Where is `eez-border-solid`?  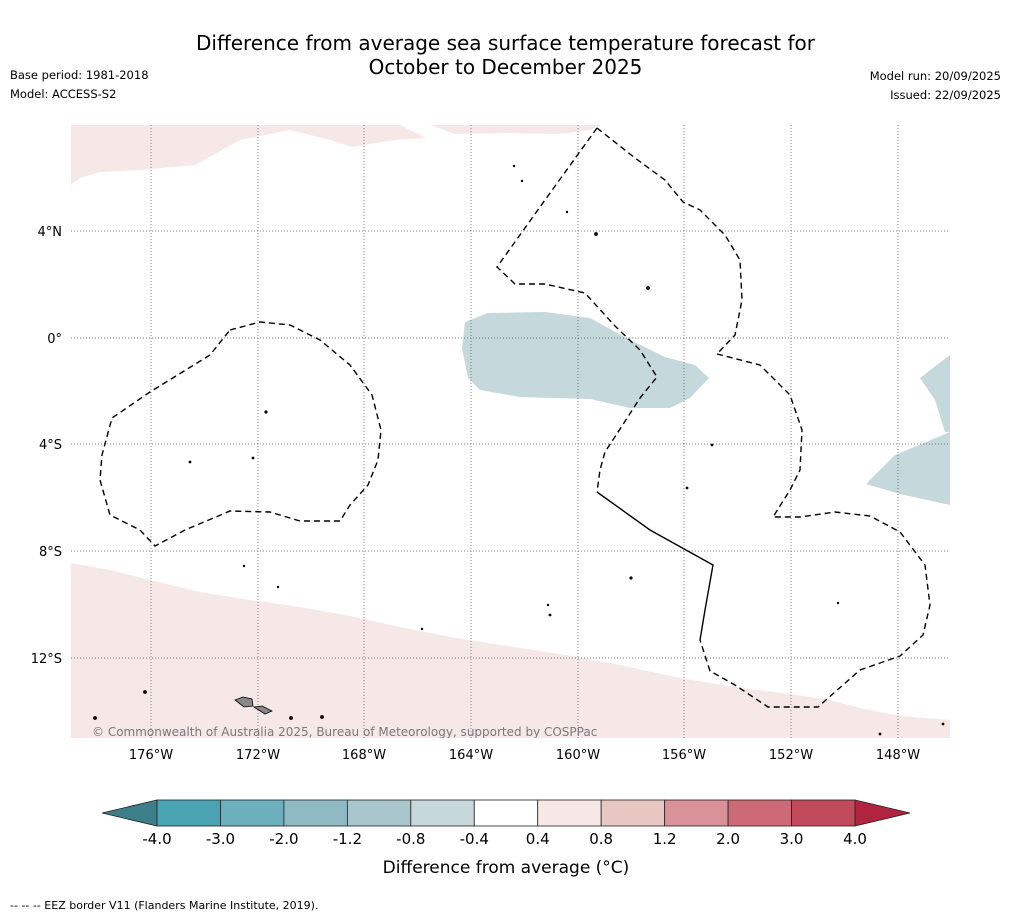 eez-border-solid is located at coordinates (655, 566).